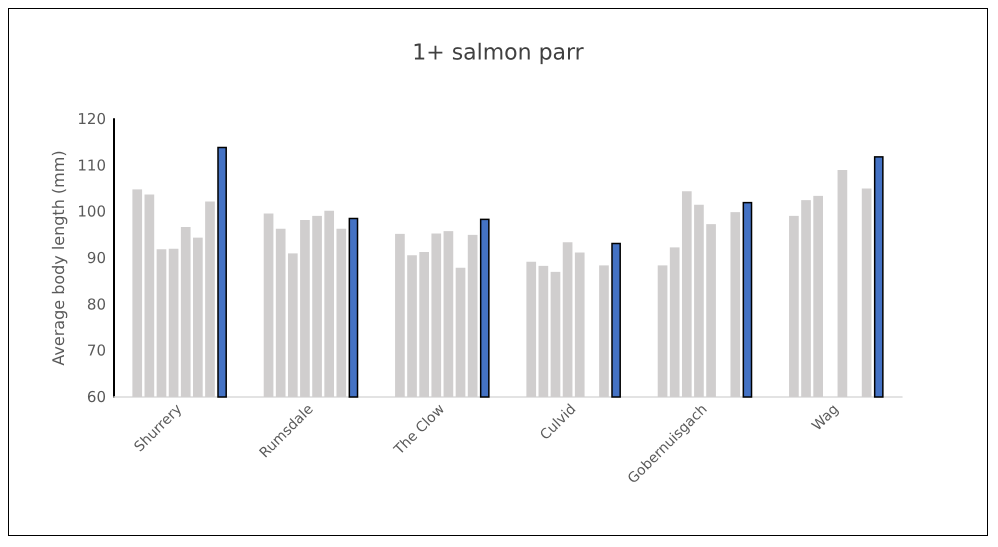  I want to click on y-tick-label: 90, so click(96, 258).